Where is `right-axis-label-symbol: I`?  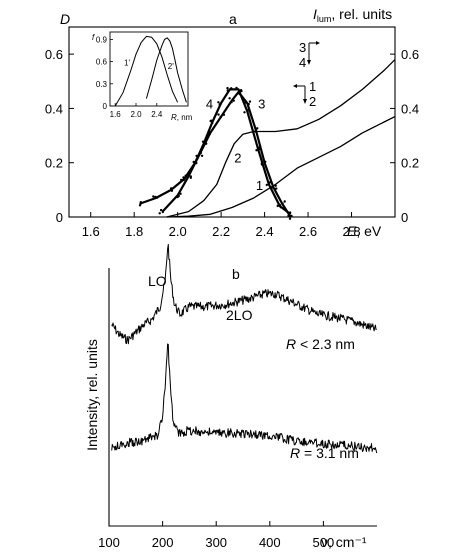 right-axis-label-symbol: I is located at coordinates (315, 14).